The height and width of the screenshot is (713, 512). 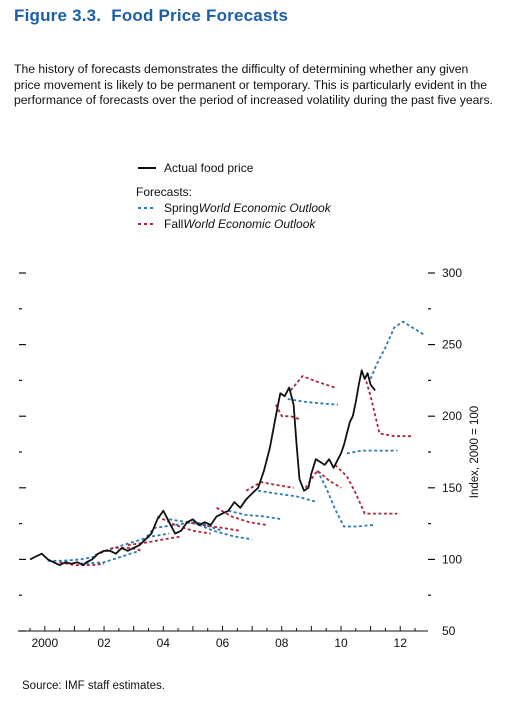 What do you see at coordinates (452, 559) in the screenshot?
I see `y-tick-label: 100` at bounding box center [452, 559].